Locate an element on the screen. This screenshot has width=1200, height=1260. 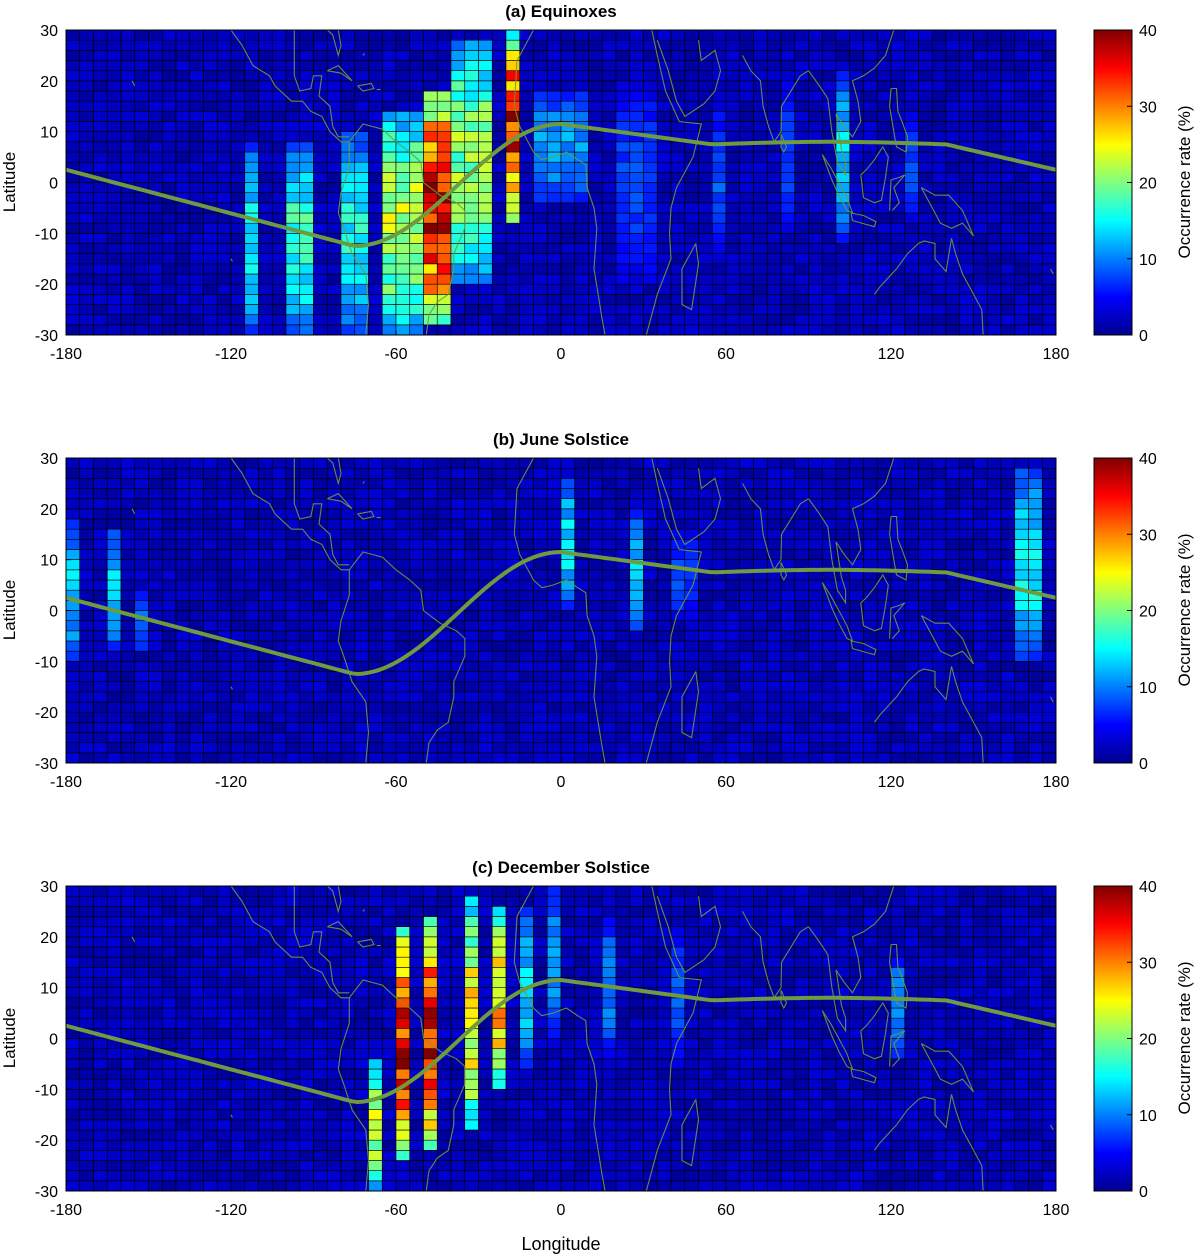
colorbar-tick-label: 0 is located at coordinates (1143, 764).